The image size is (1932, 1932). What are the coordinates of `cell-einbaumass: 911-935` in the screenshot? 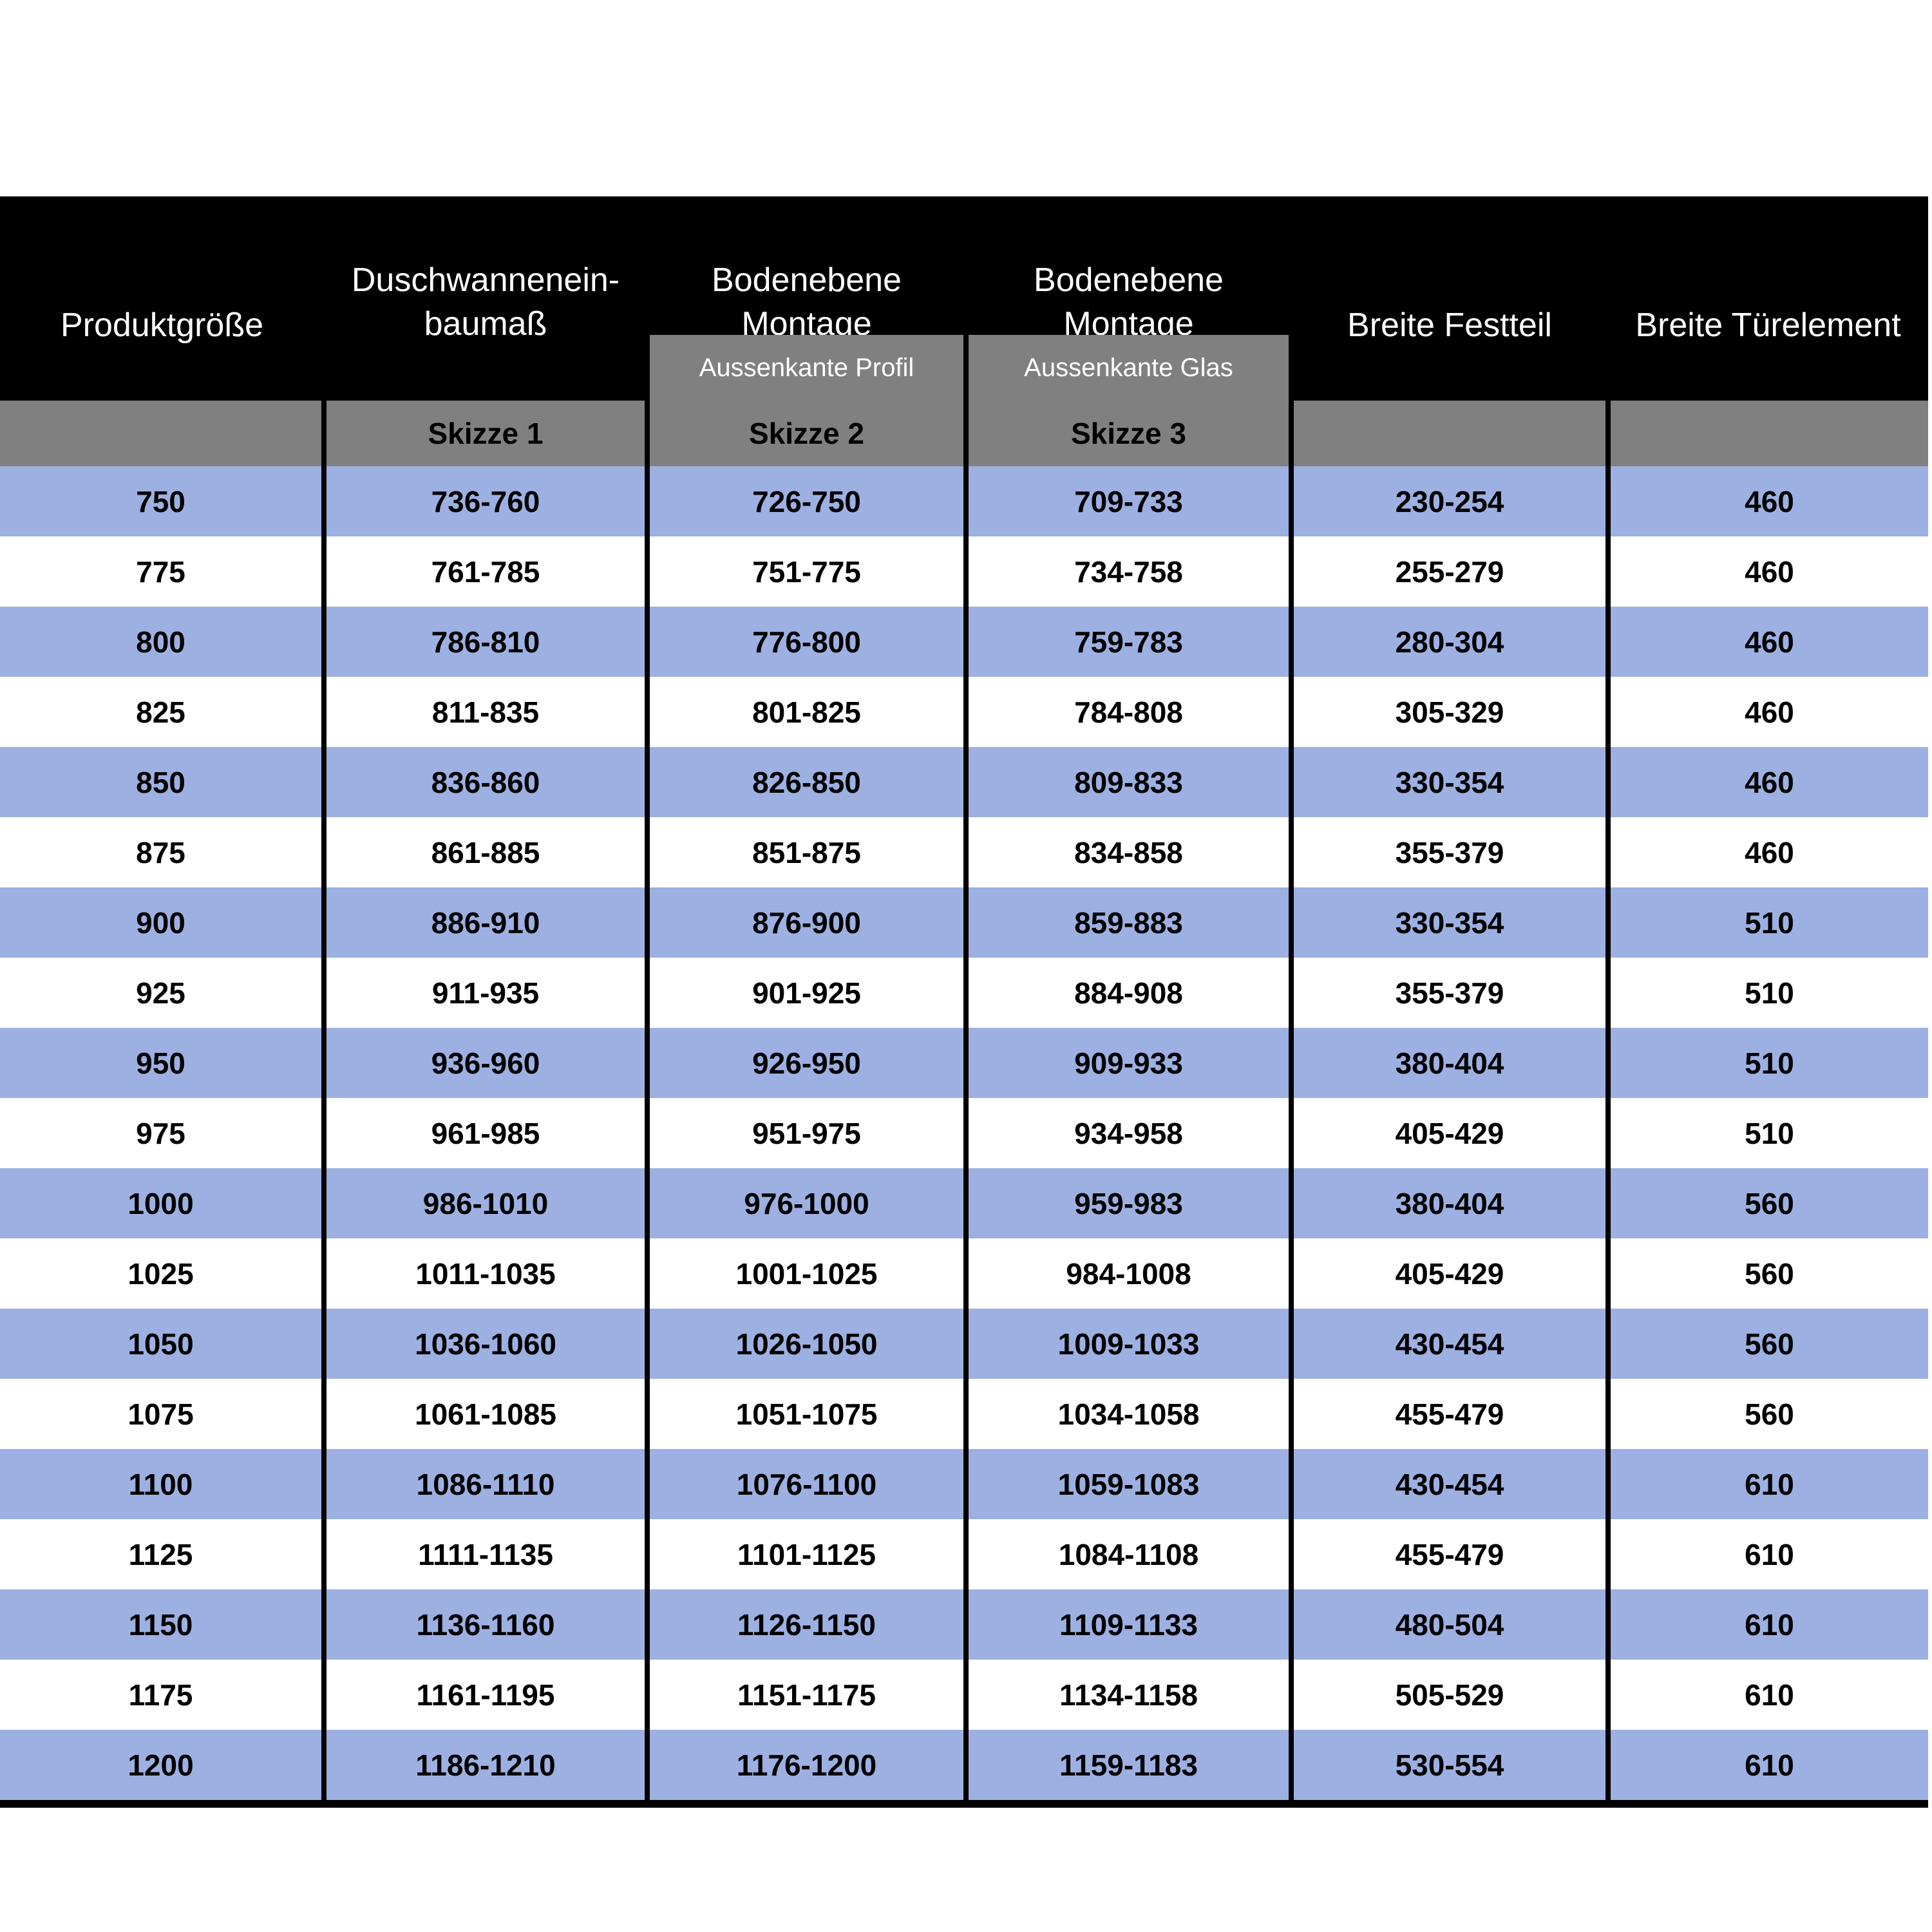 It's located at (485, 993).